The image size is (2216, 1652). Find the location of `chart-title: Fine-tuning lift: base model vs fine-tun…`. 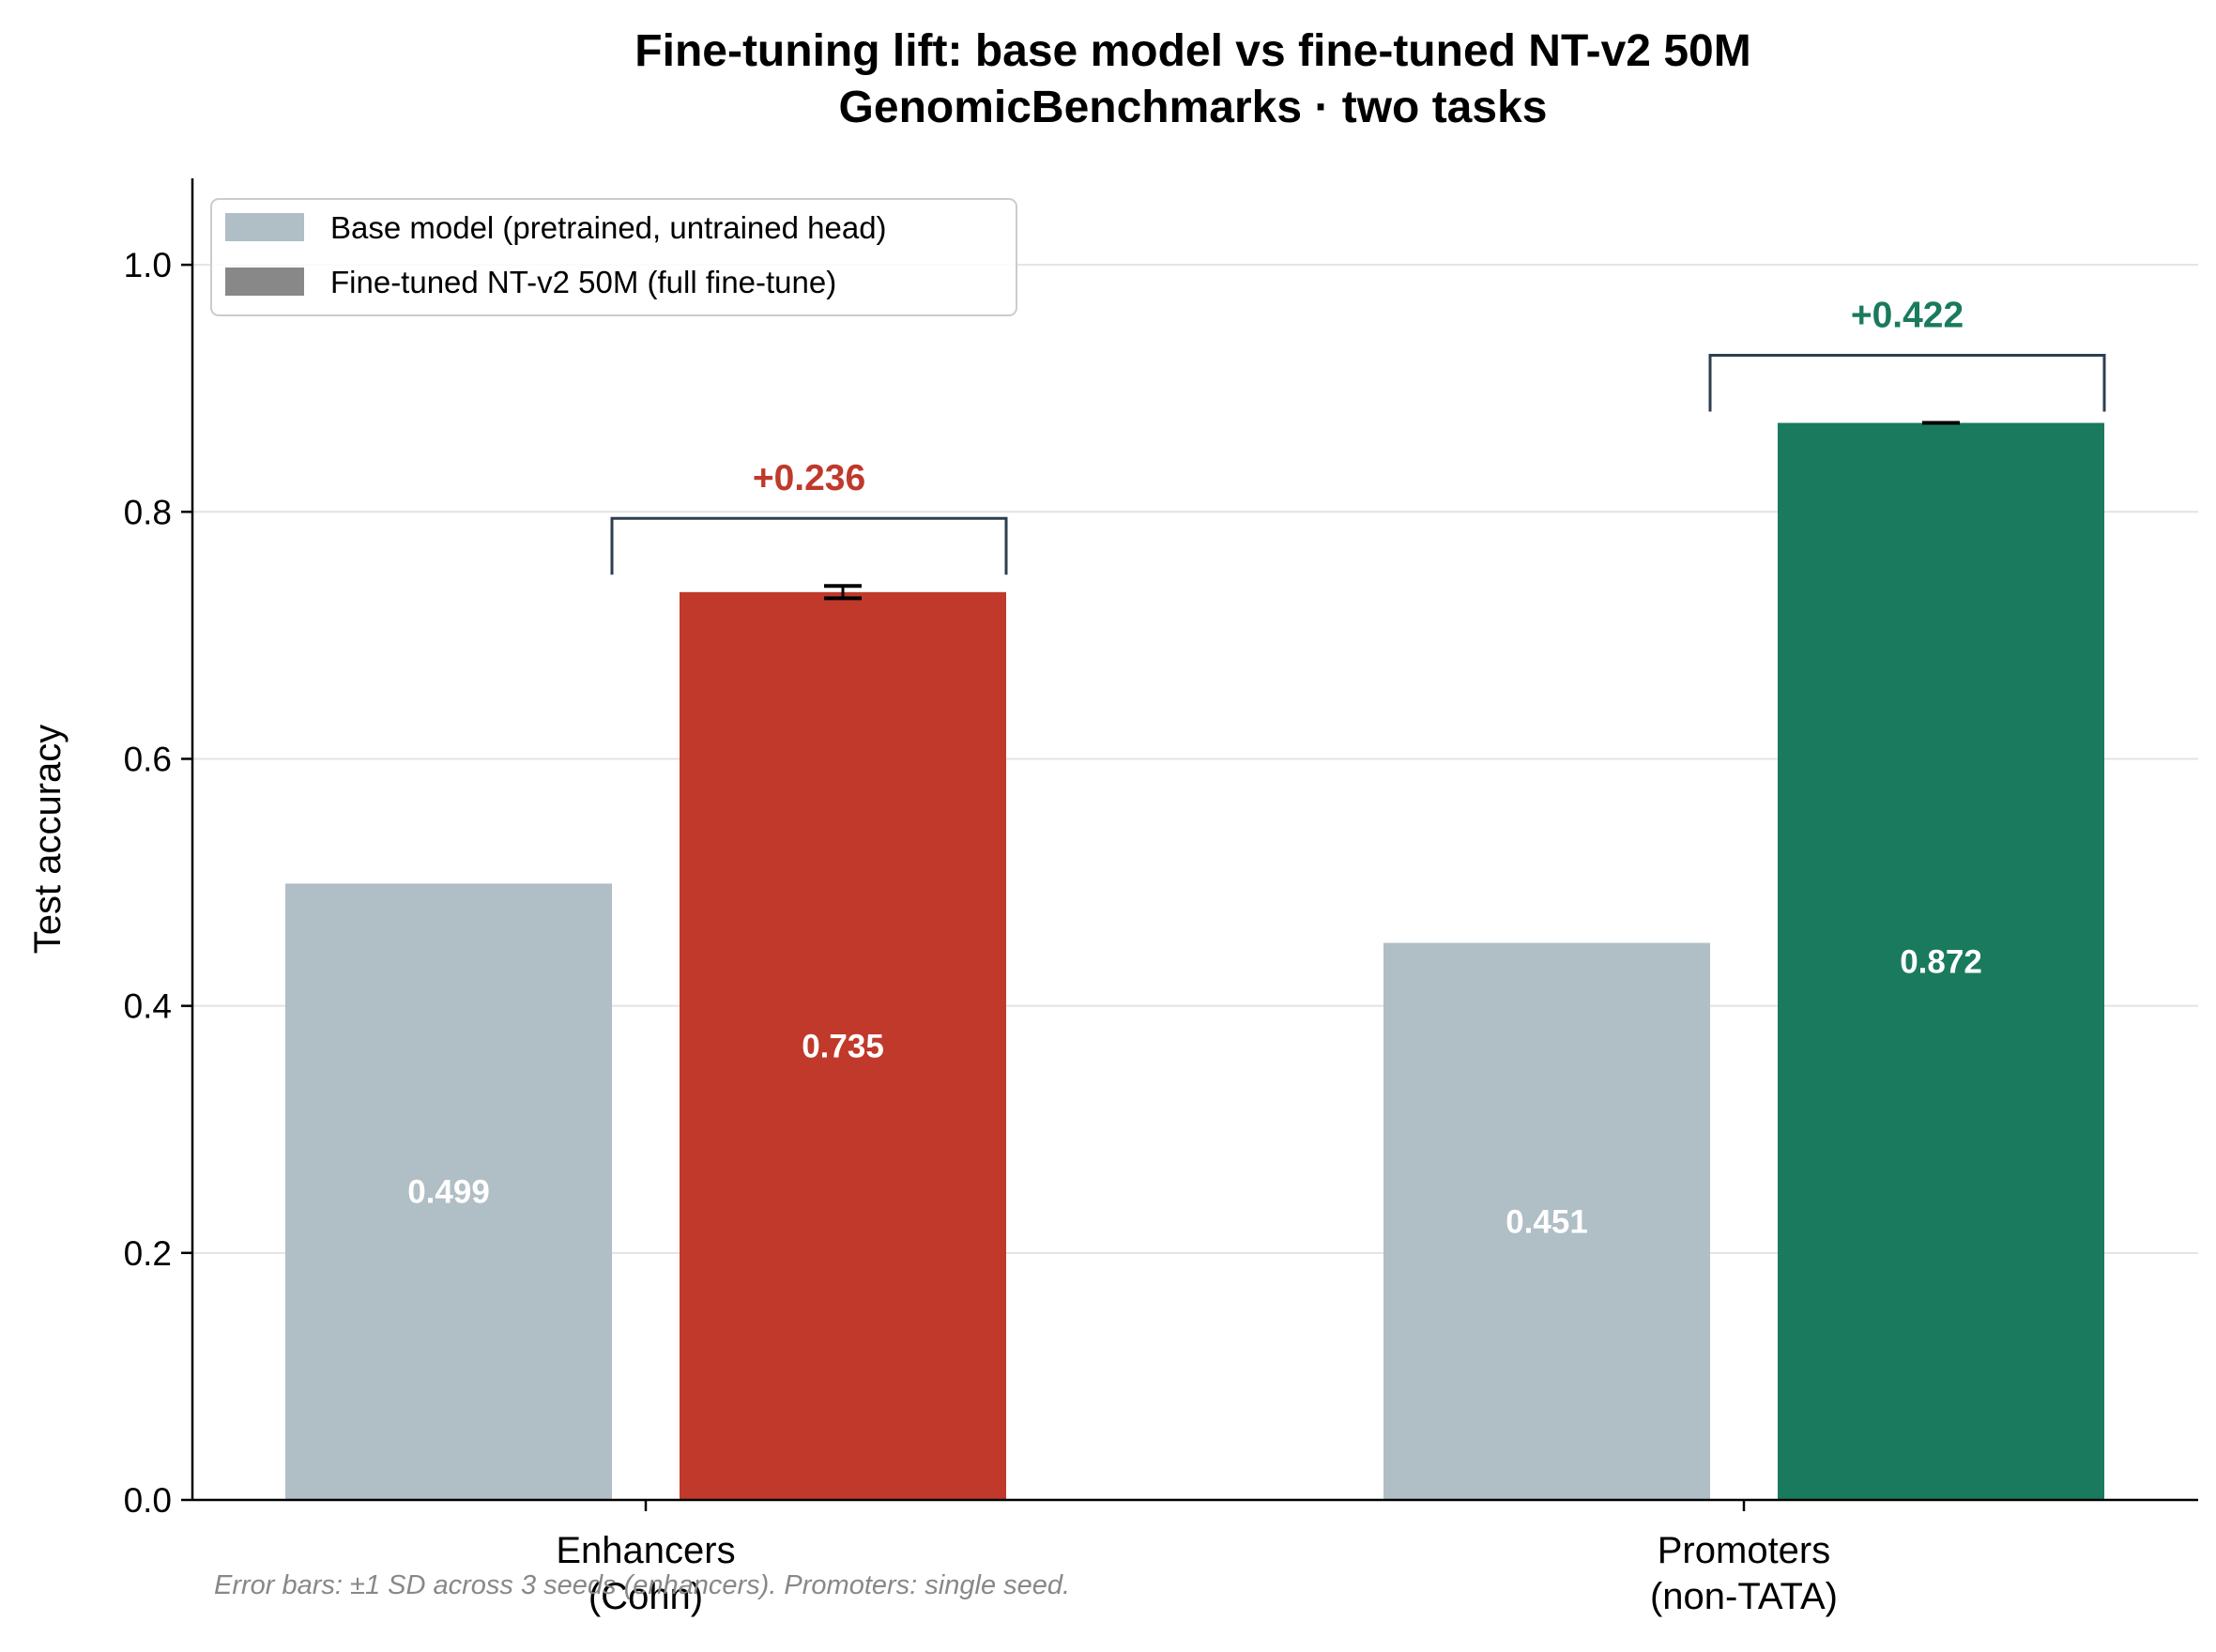

chart-title: Fine-tuning lift: base model vs fine-tun… is located at coordinates (1192, 51).